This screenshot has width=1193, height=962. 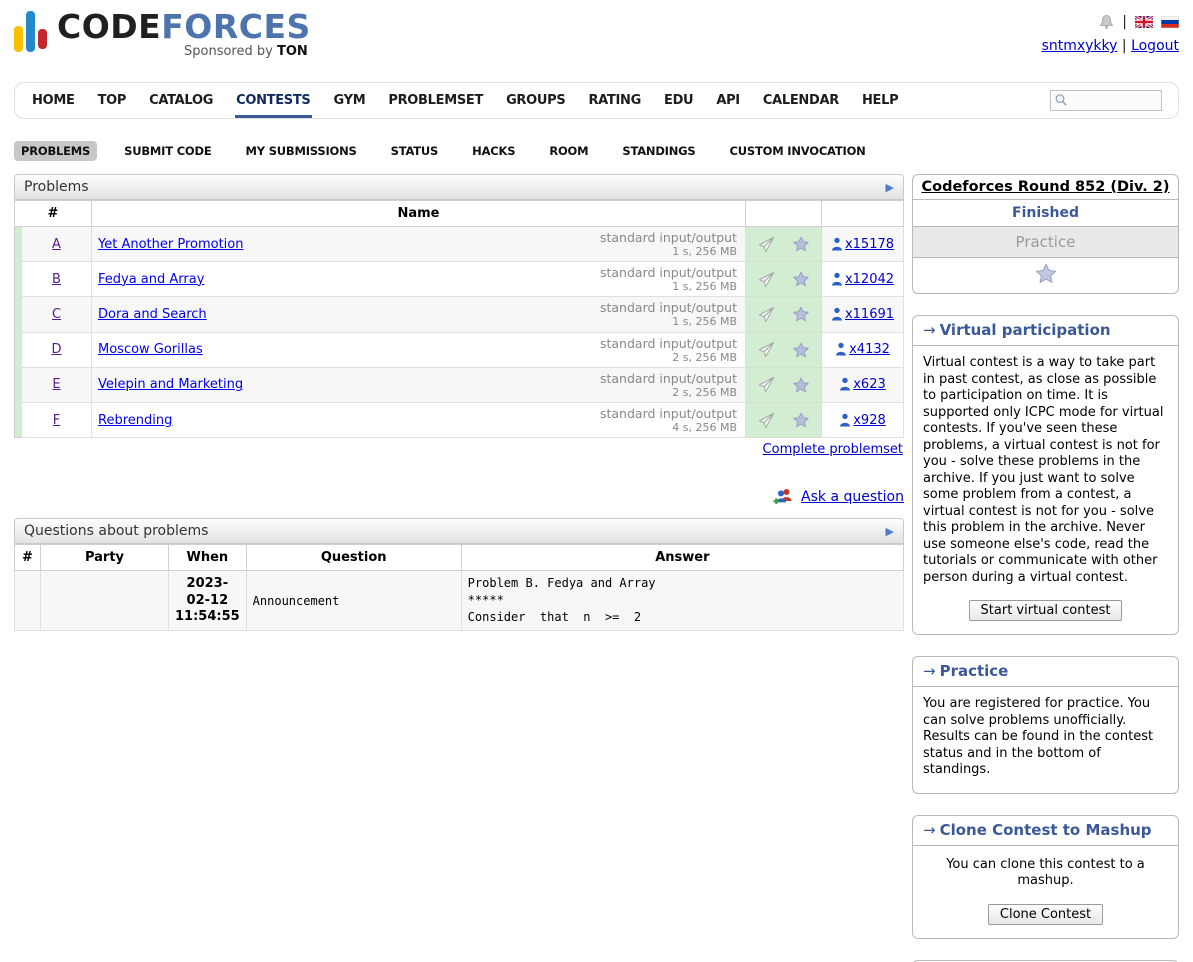 I want to click on nav-item: RATING, so click(x=614, y=100).